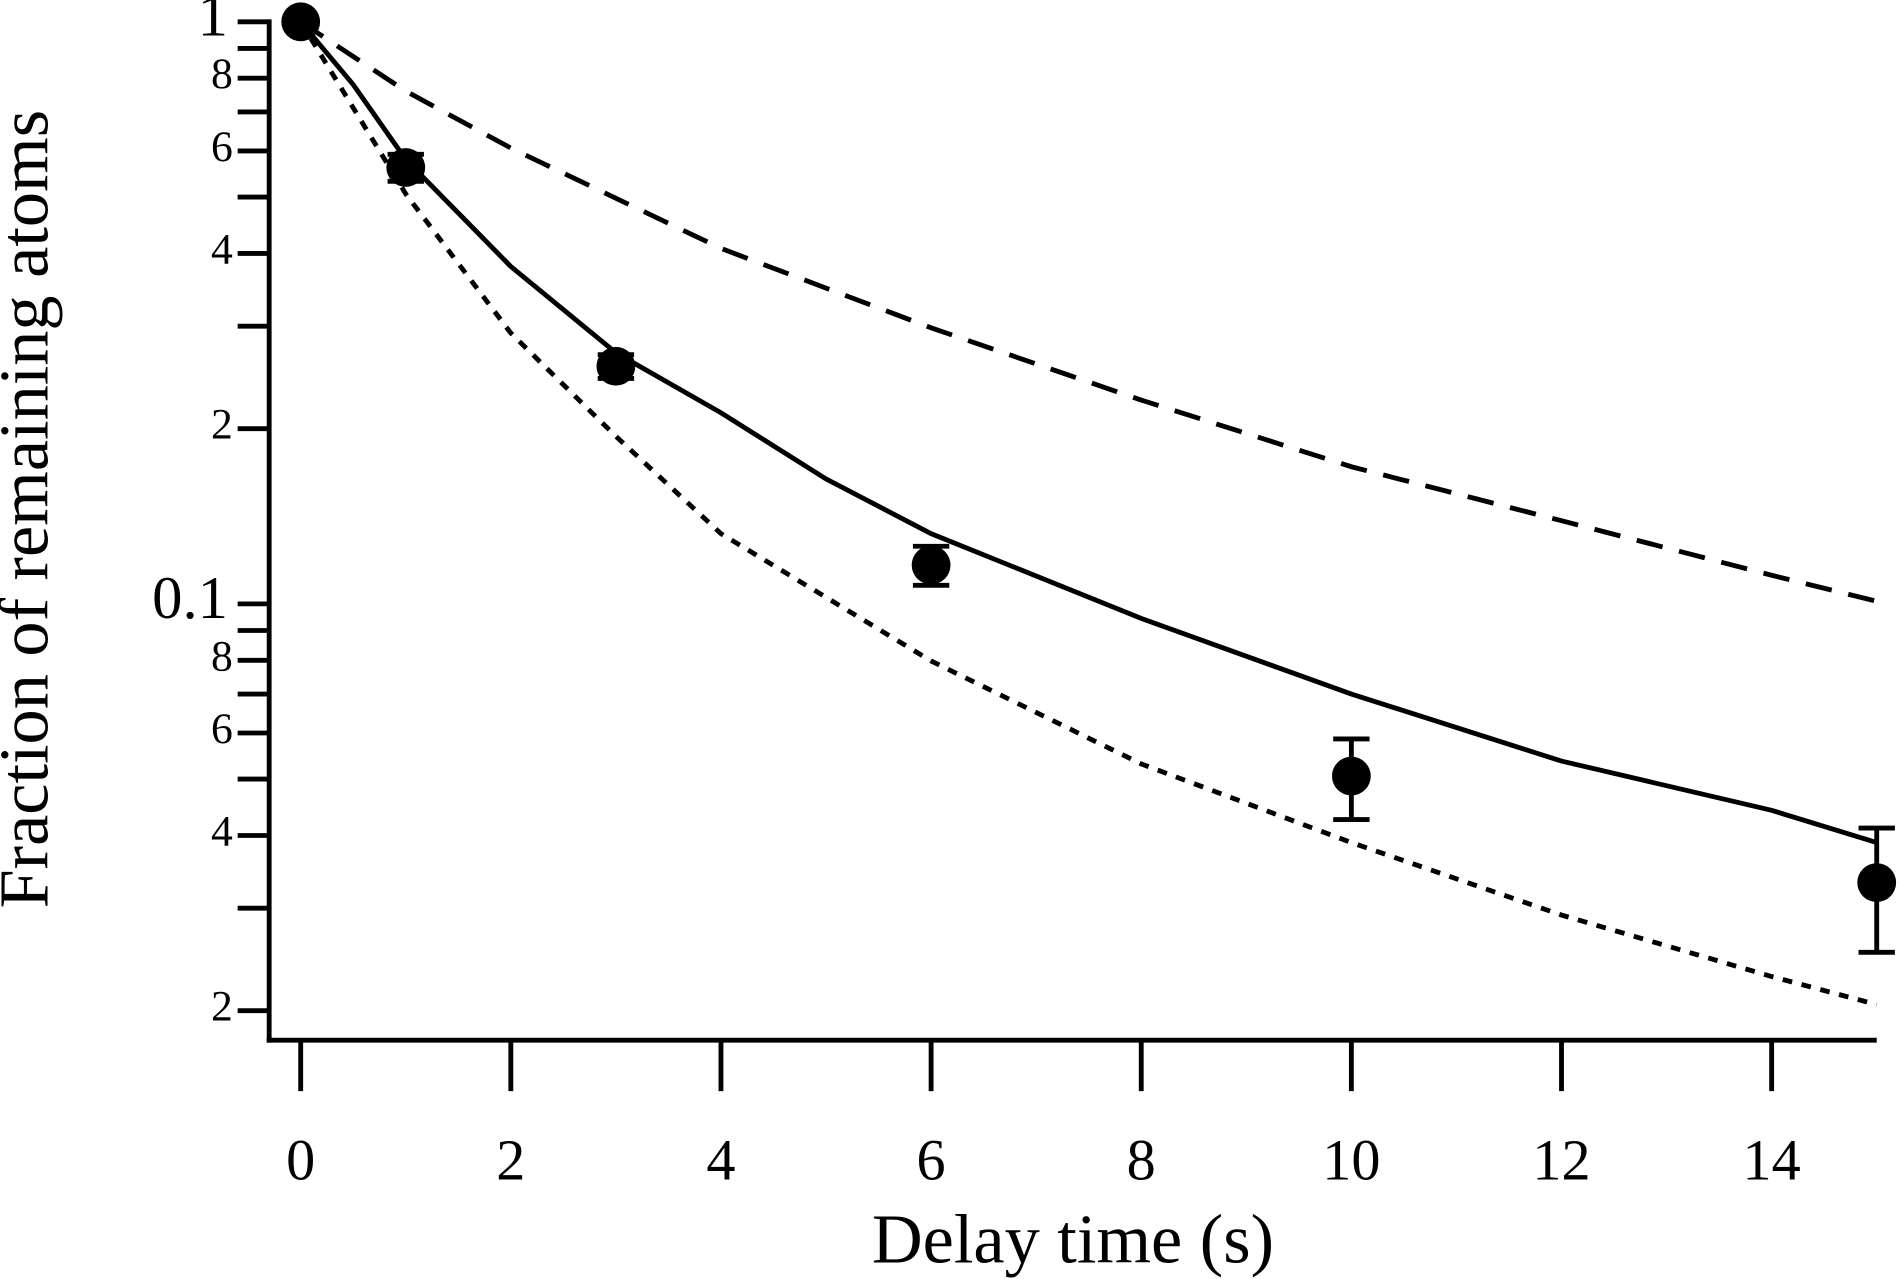 The image size is (1901, 1279). Describe the element at coordinates (1772, 1160) in the screenshot. I see `x-tick-label: 14` at that location.